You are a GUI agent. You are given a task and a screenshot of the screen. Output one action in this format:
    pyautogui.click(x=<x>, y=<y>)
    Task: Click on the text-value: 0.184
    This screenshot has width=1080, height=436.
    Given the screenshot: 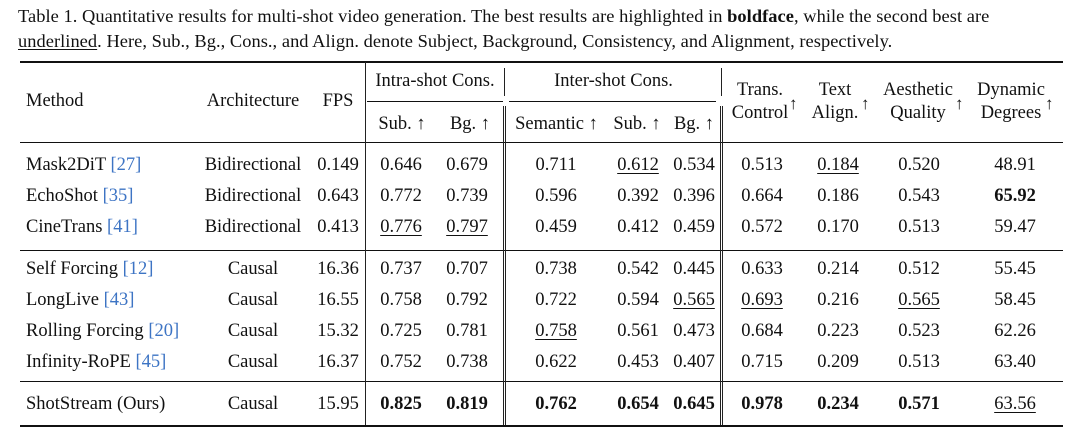 What is the action you would take?
    pyautogui.click(x=838, y=165)
    